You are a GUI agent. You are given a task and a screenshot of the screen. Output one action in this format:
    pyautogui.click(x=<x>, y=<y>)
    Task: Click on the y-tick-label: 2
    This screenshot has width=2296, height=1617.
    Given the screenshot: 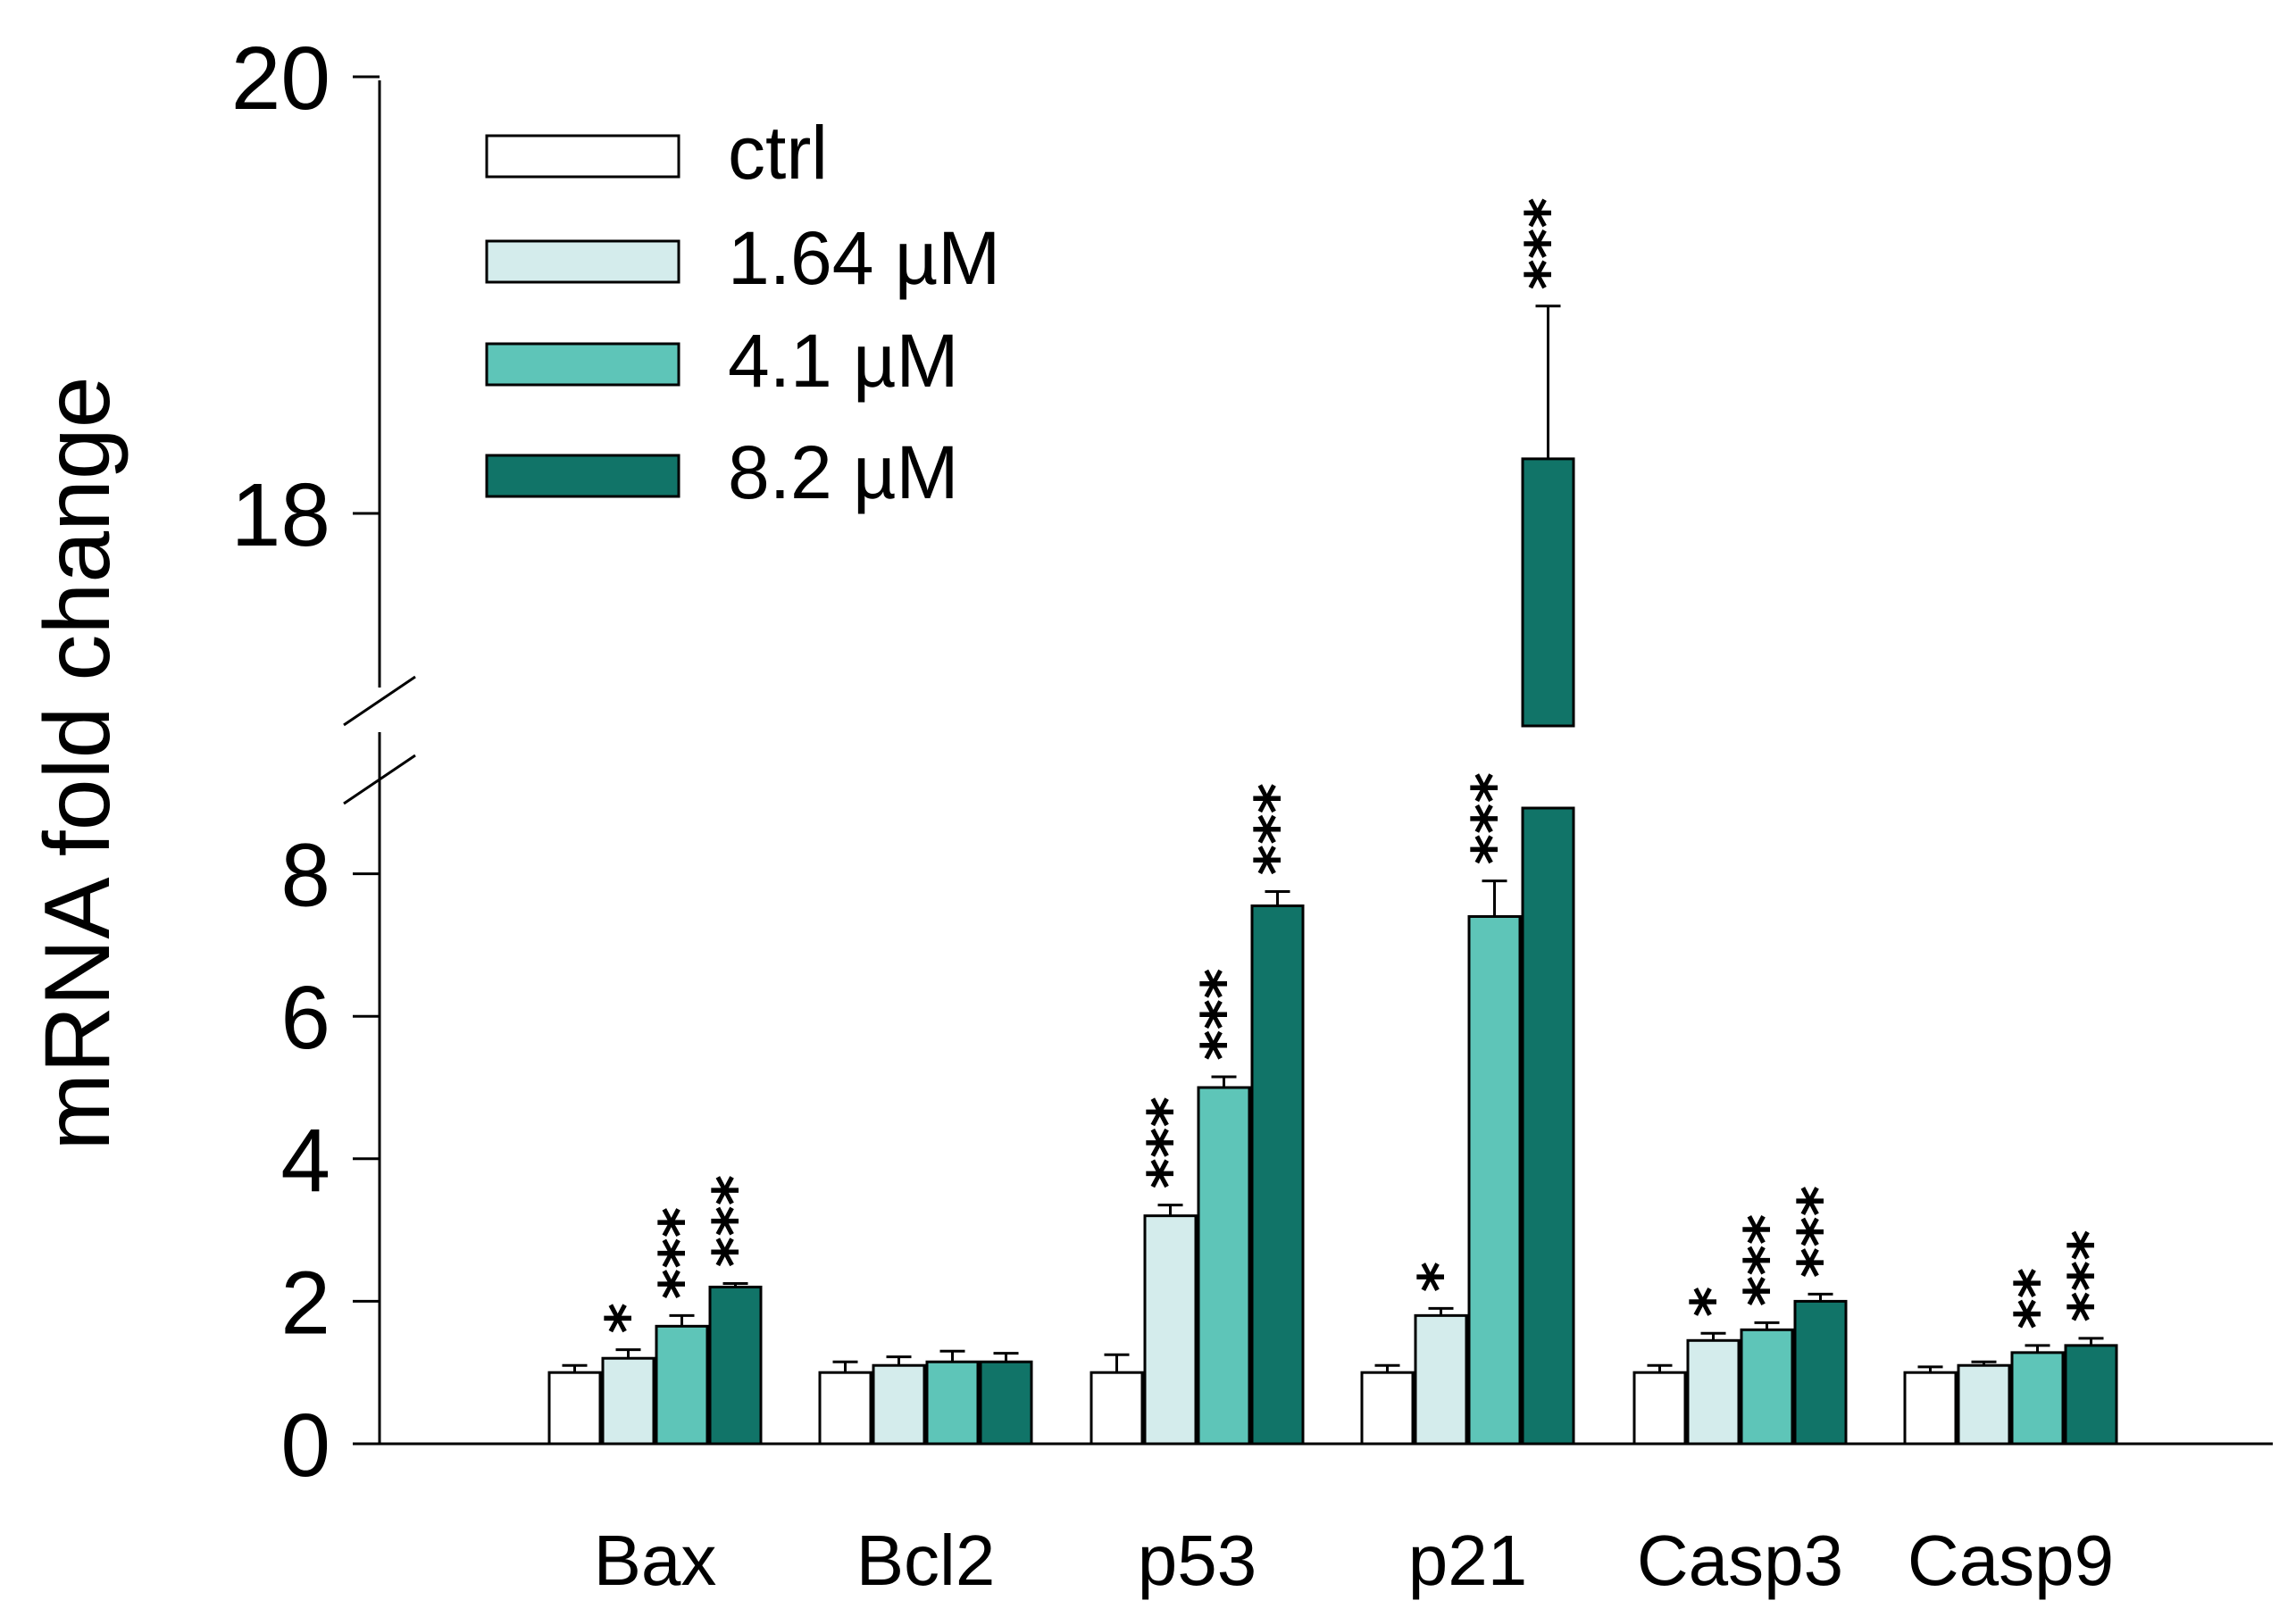 What is the action you would take?
    pyautogui.click(x=305, y=1303)
    